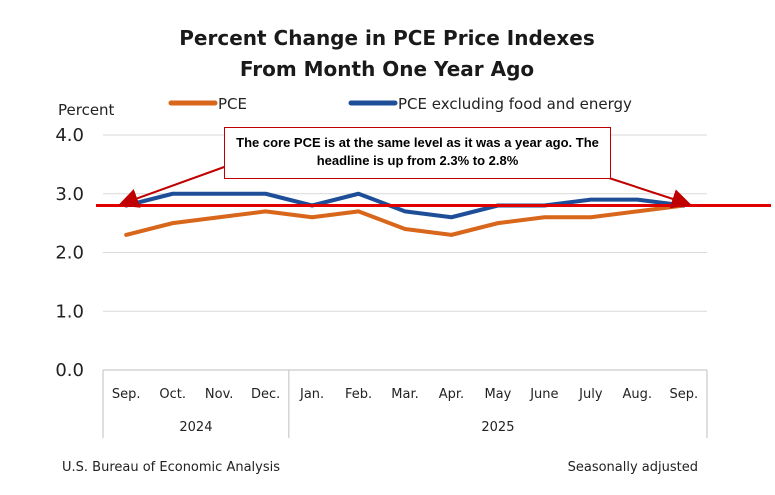 The width and height of the screenshot is (775, 495). Describe the element at coordinates (451, 394) in the screenshot. I see `x-tick-label: Apr.` at that location.